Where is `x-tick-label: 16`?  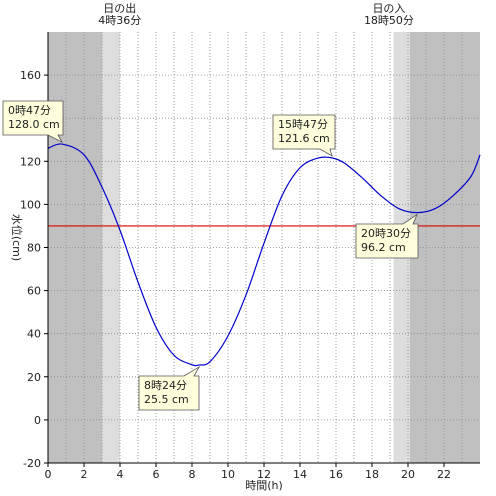 x-tick-label: 16 is located at coordinates (336, 474).